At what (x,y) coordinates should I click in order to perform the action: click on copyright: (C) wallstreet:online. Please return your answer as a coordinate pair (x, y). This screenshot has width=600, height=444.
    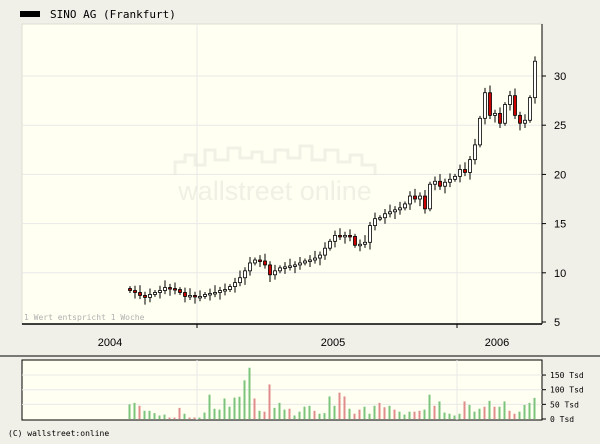
    Looking at the image, I should click on (58, 433).